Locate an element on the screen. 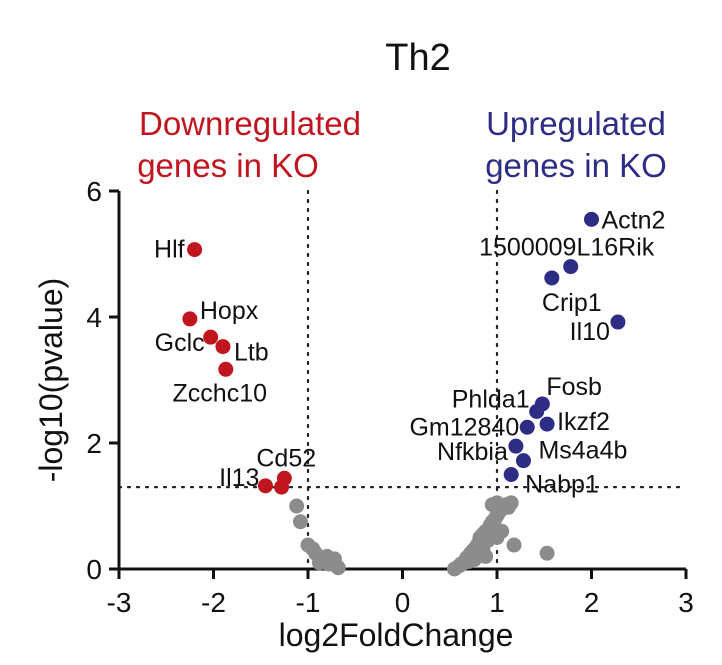  gene-label: Fosb is located at coordinates (574, 387).